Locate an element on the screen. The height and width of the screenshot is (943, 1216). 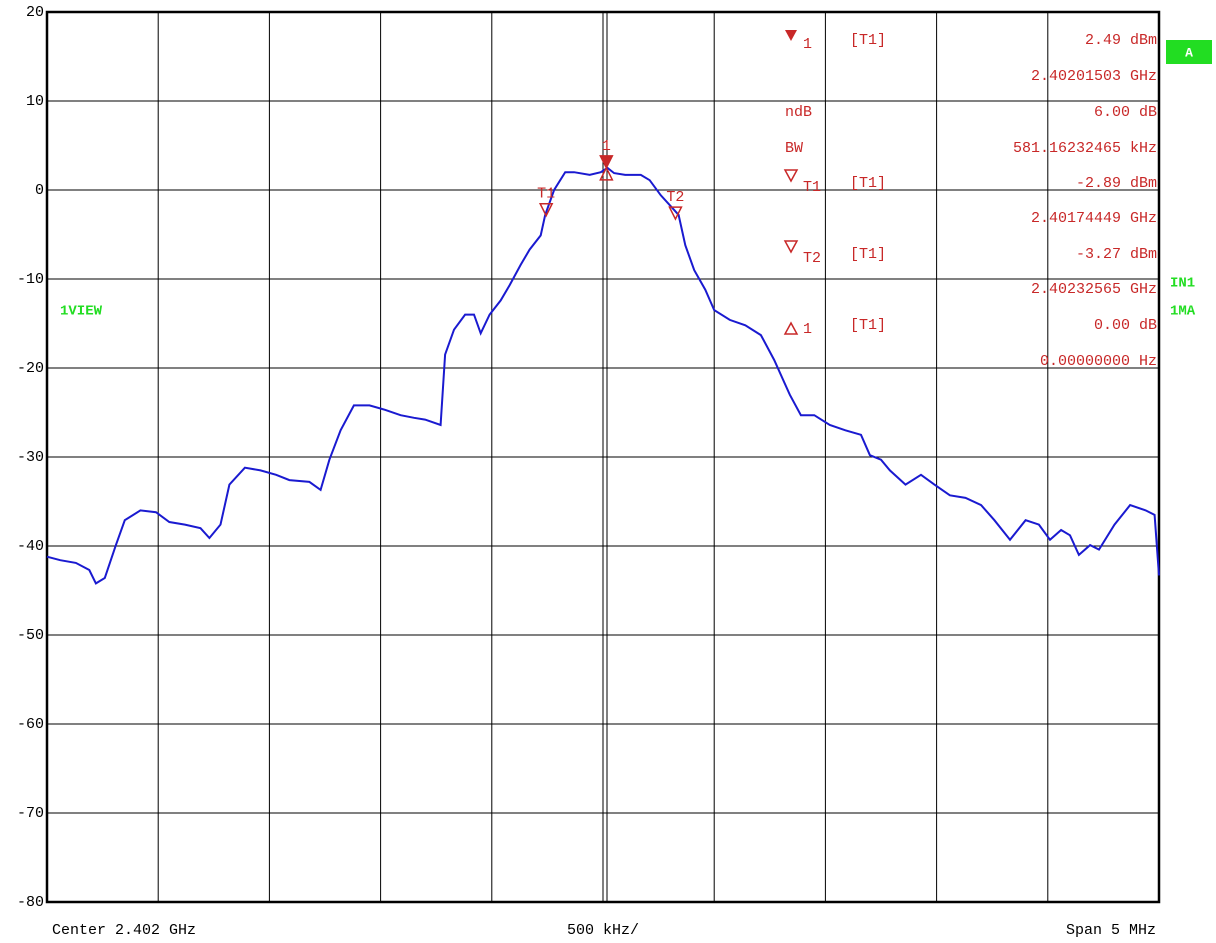
table-value: 581.16232465 kHz is located at coordinates (1085, 148).